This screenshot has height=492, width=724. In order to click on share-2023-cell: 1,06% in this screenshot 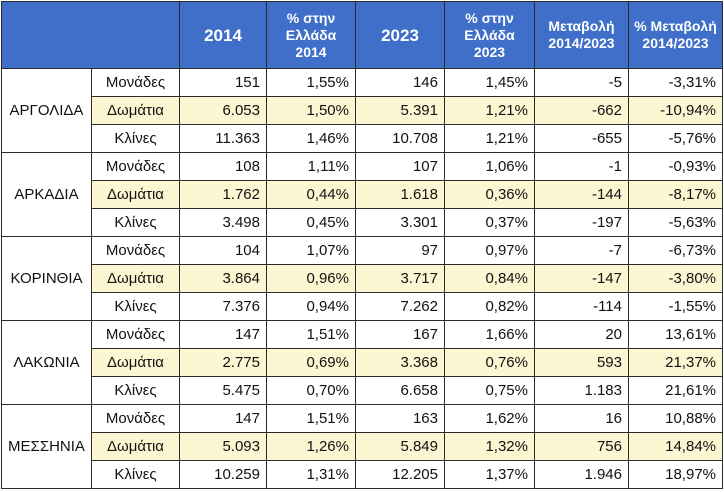, I will do `click(489, 166)`.